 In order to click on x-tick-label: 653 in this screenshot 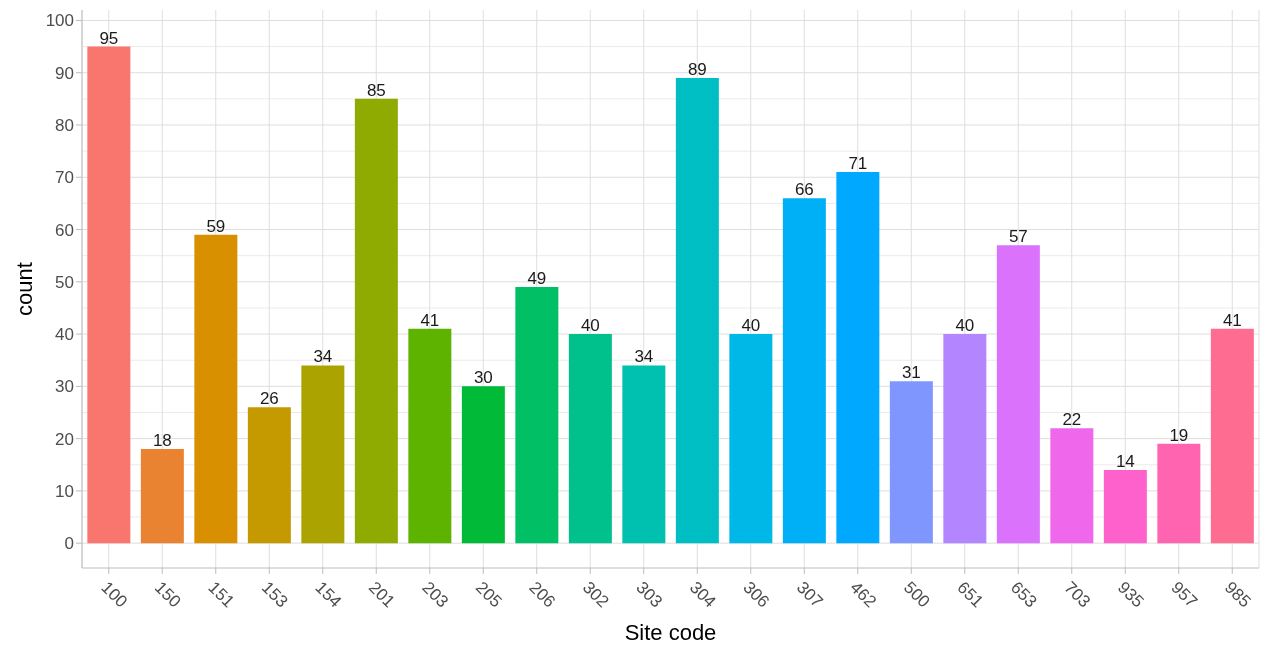, I will do `click(1023, 594)`.